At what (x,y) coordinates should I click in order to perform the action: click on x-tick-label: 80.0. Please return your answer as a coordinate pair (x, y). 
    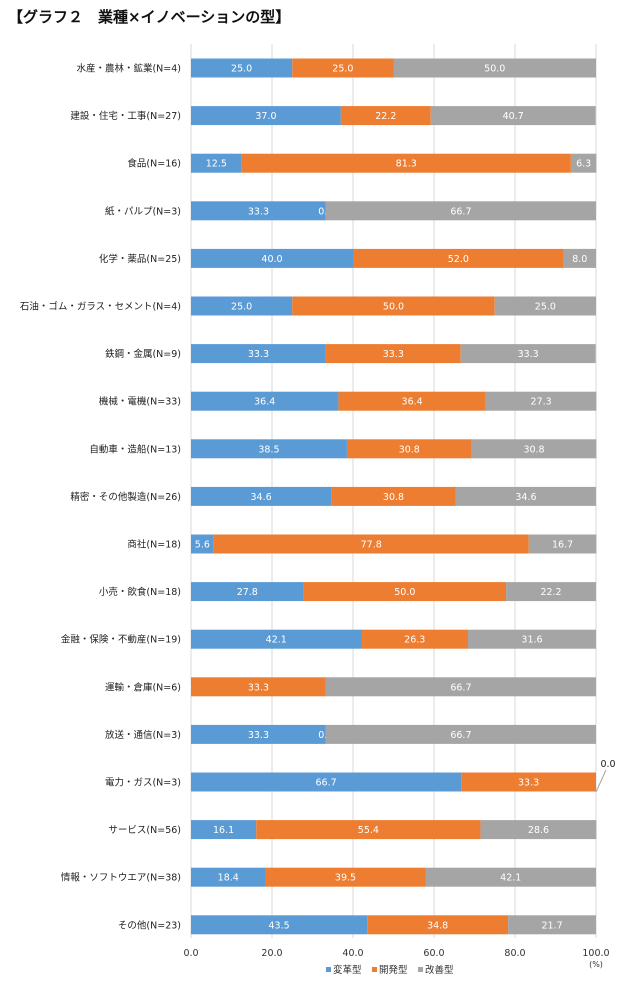
    Looking at the image, I should click on (514, 953).